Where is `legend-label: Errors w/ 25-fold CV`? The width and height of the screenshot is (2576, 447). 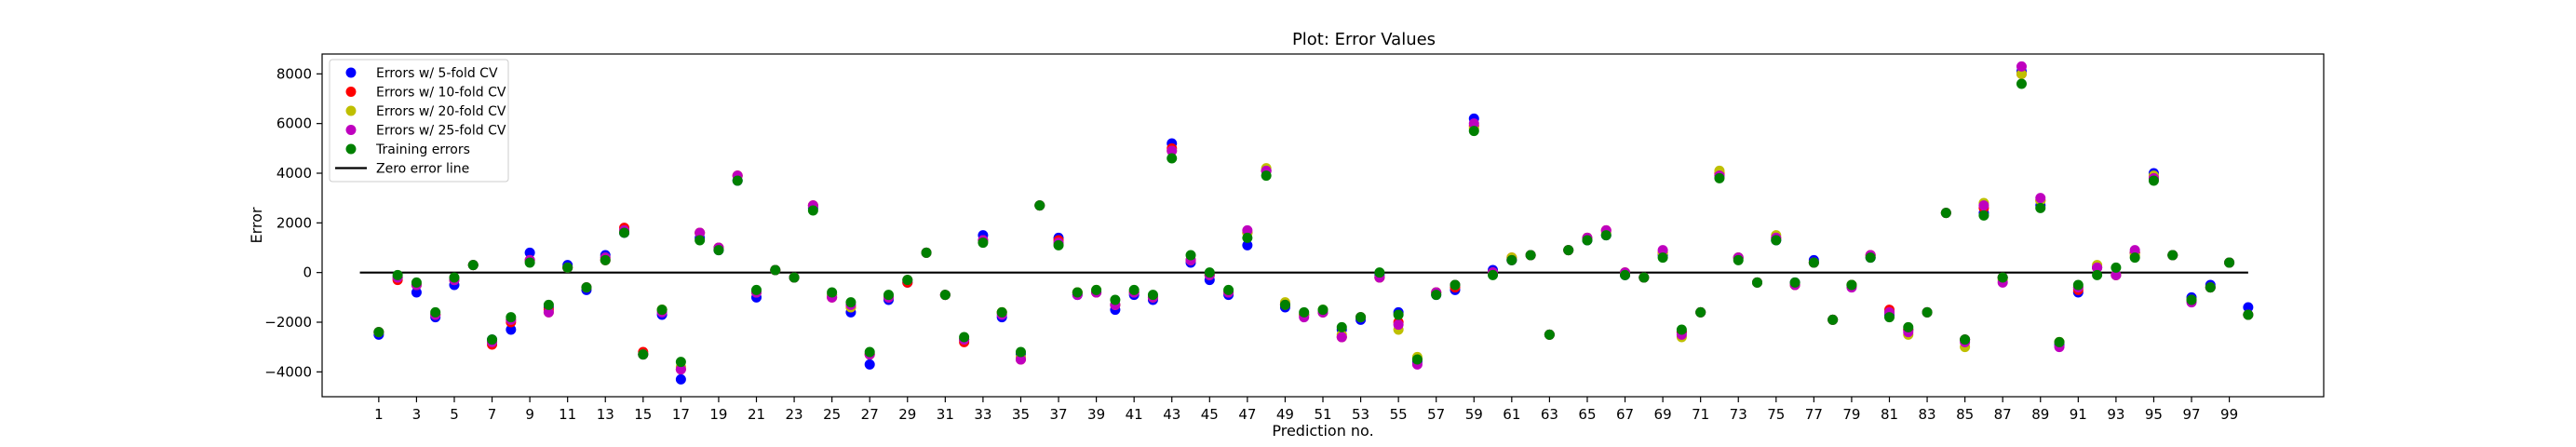
legend-label: Errors w/ 25-fold CV is located at coordinates (441, 132).